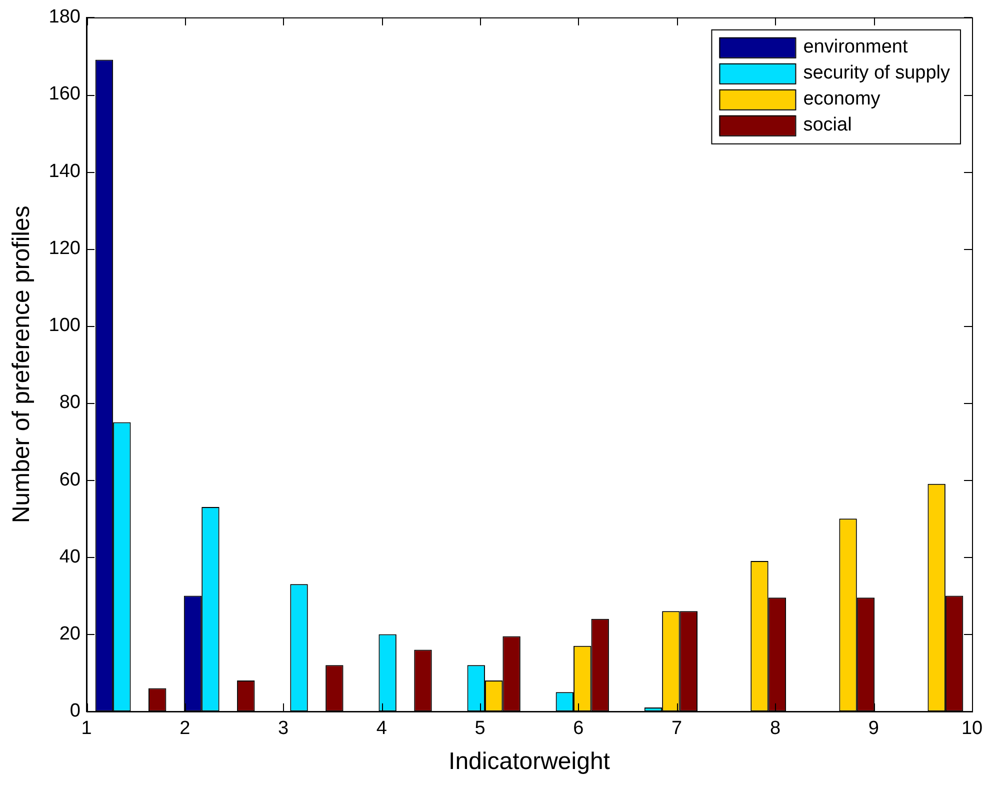 This screenshot has width=992, height=785. I want to click on y-tick-label: 140, so click(64, 171).